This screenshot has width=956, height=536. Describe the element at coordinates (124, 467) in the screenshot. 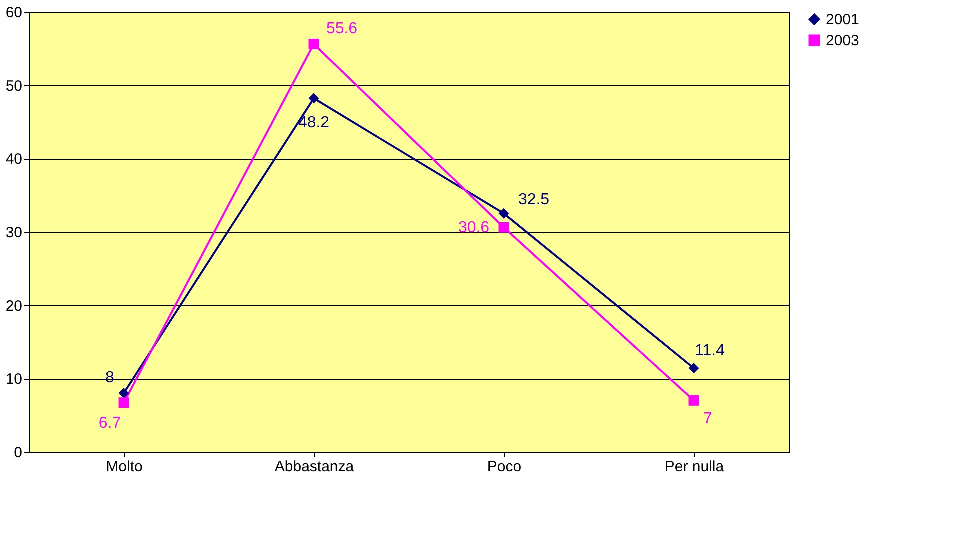

I see `x-tick-label: Molto` at that location.